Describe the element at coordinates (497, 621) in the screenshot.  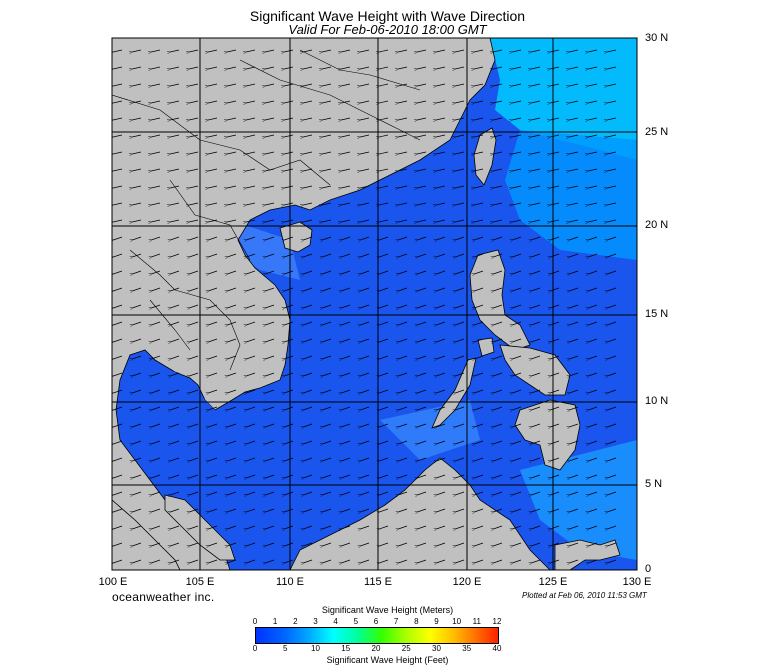
I see `colorbar-tick: 12` at that location.